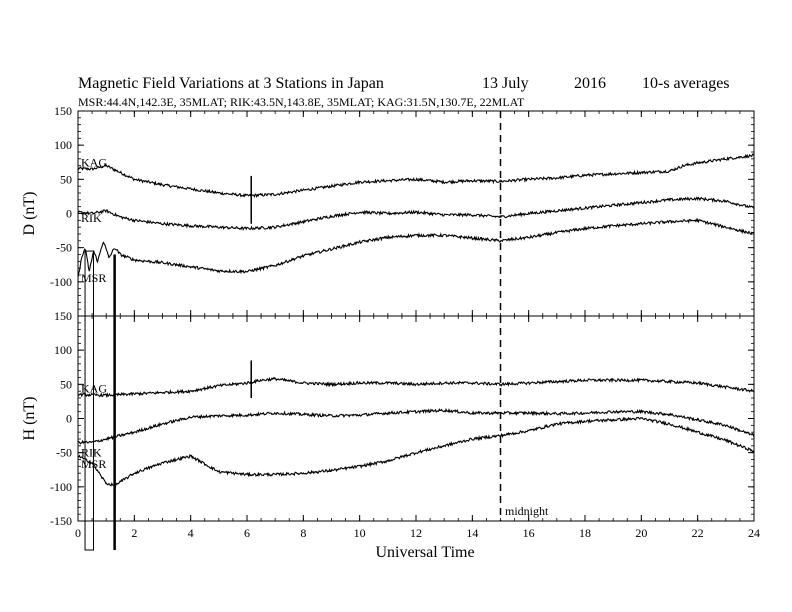 The image size is (792, 612). I want to click on y-axis-label: D (nT), so click(29, 214).